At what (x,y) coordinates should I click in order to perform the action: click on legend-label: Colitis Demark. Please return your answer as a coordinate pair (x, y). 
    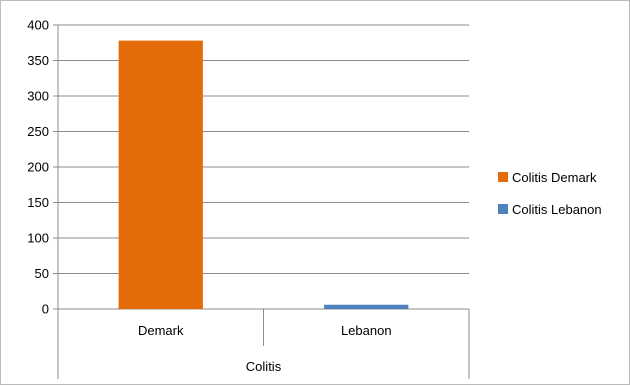
    Looking at the image, I should click on (554, 177).